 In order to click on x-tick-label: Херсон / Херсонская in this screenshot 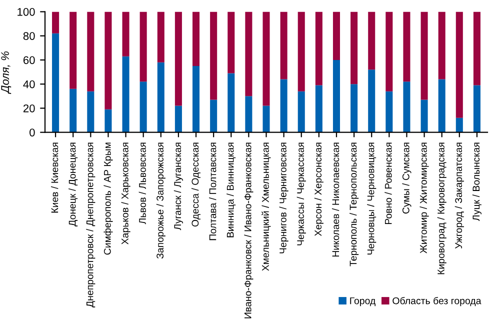, I will do `click(319, 189)`.